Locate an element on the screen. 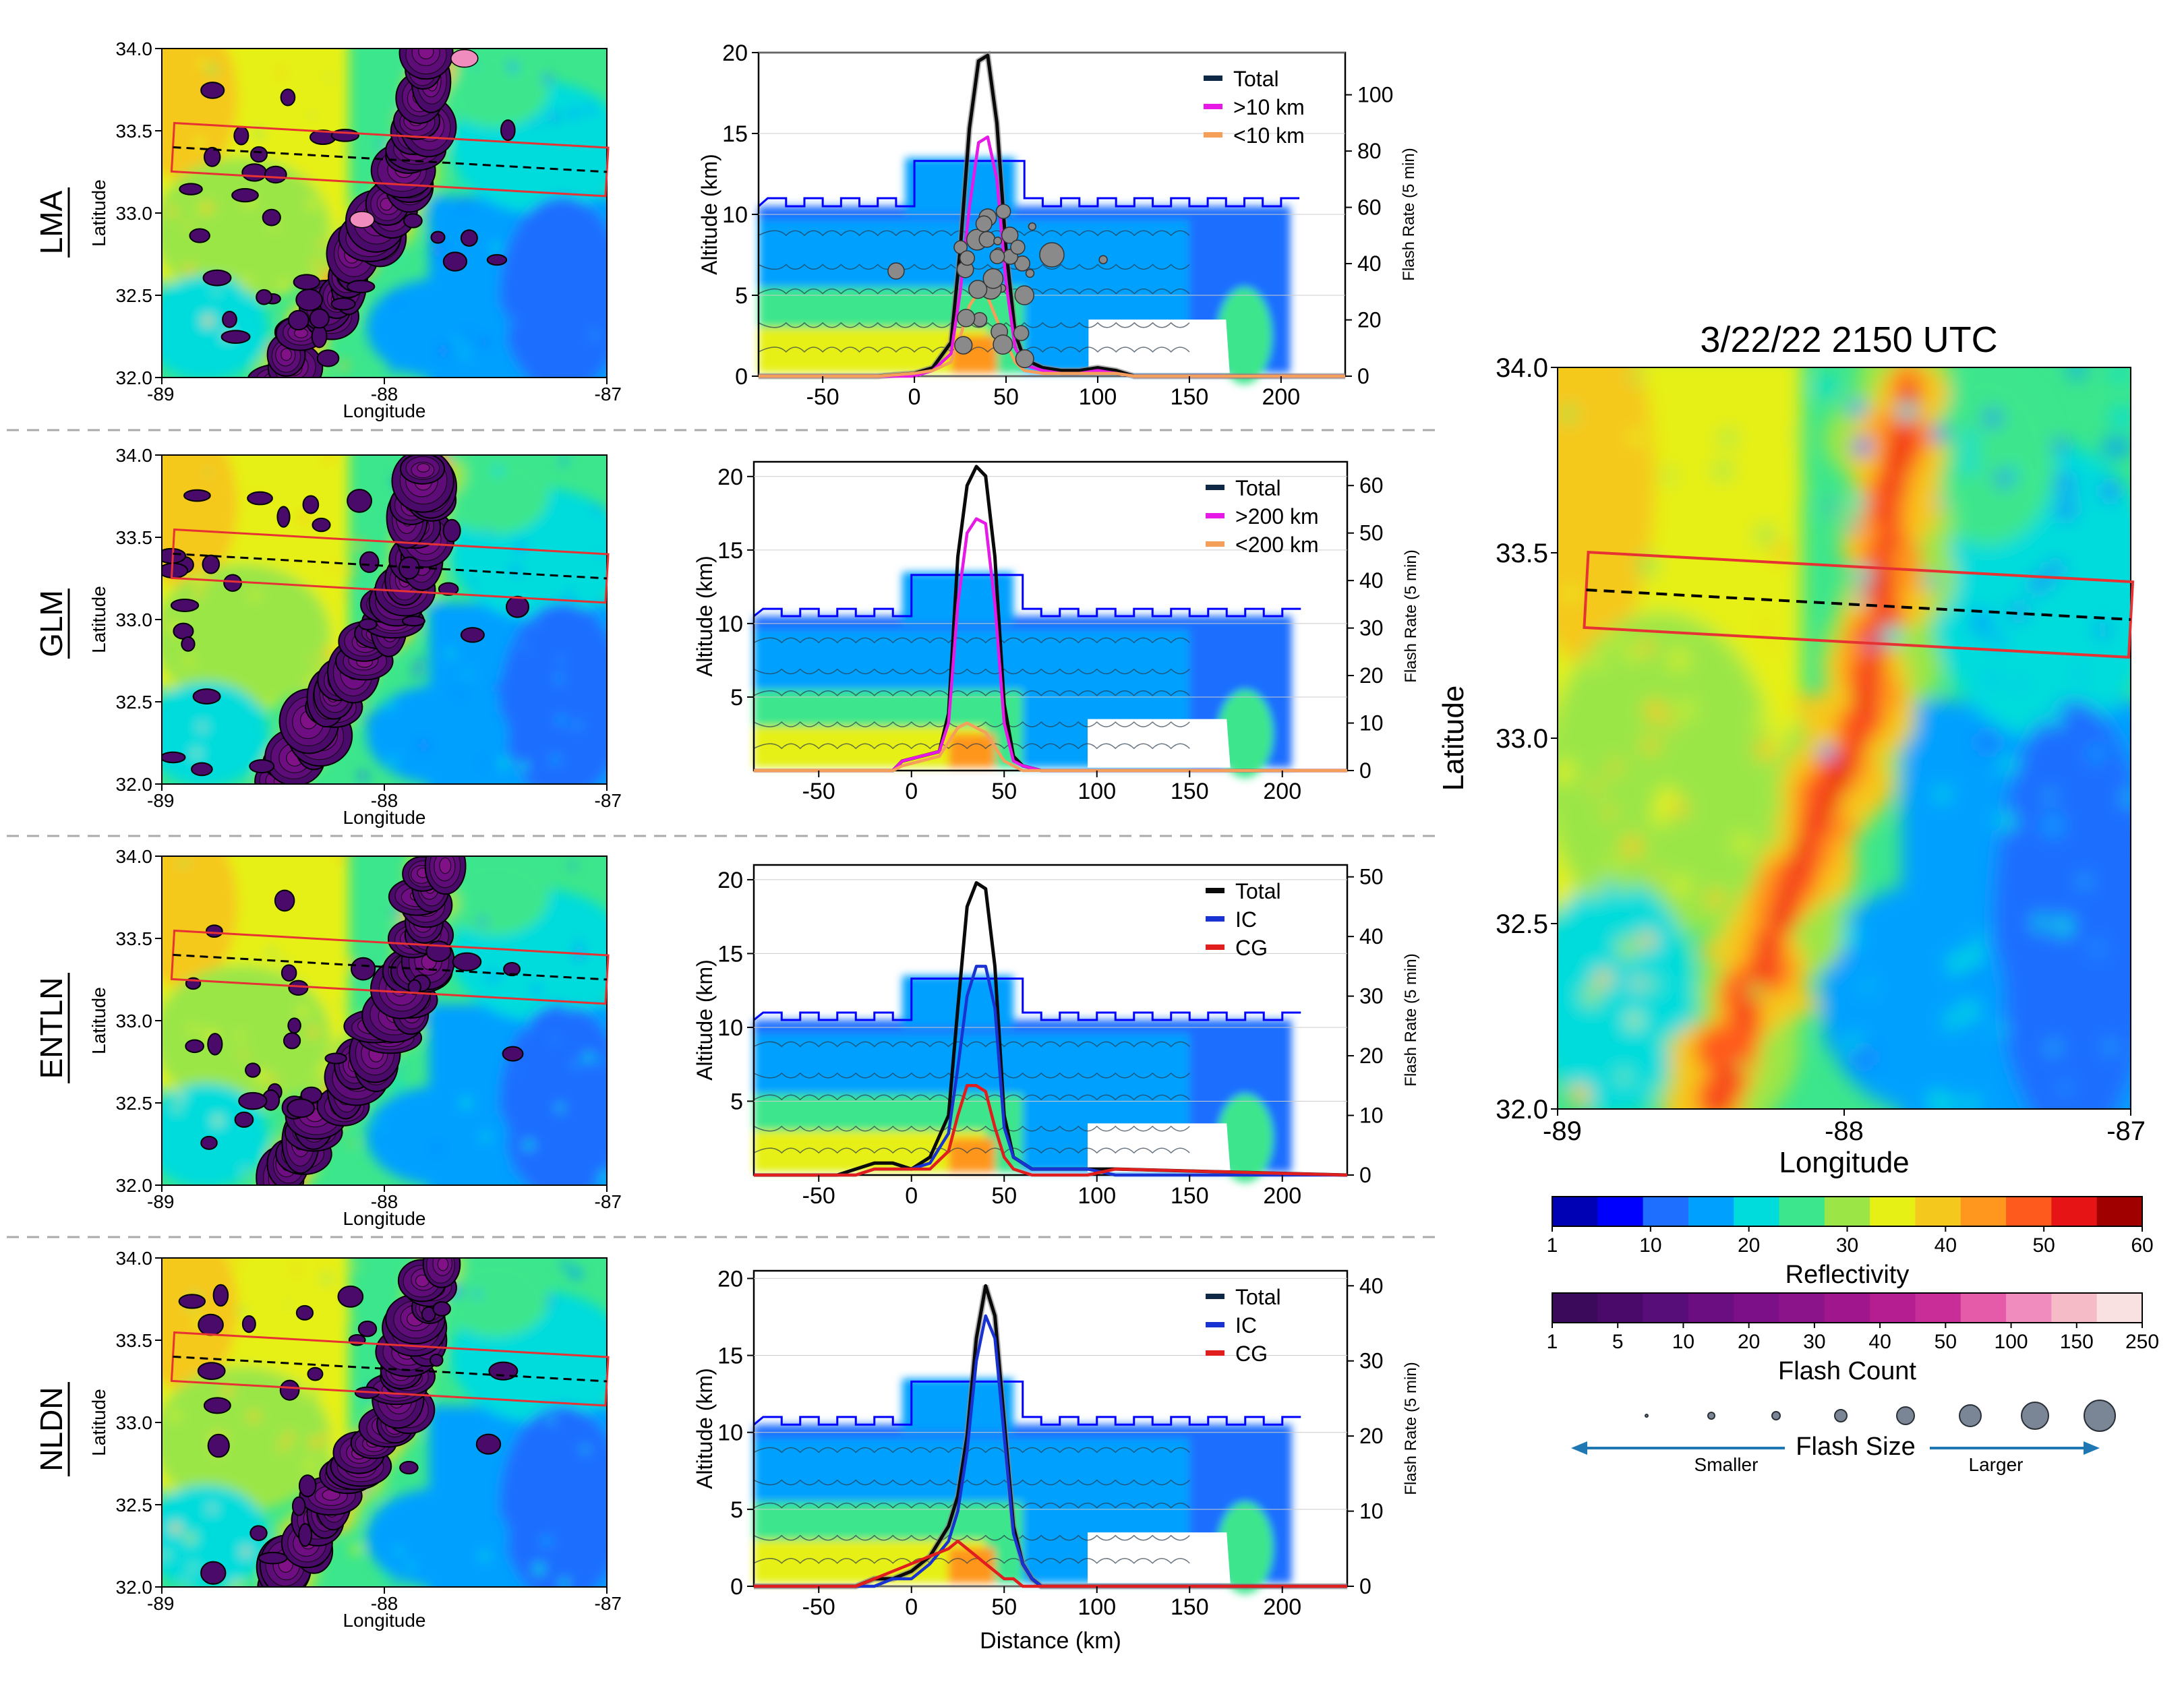 This screenshot has height=1682, width=2184. x-tick-label: 100 is located at coordinates (1097, 792).